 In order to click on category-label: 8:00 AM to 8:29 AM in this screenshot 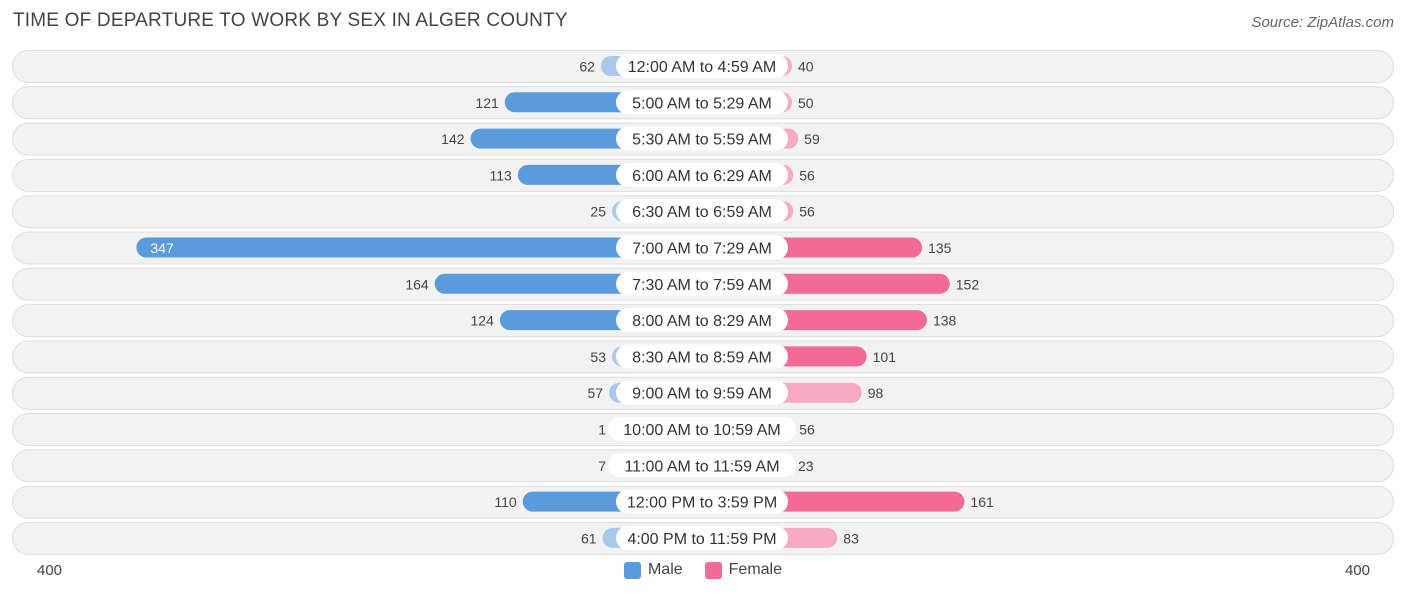, I will do `click(702, 321)`.